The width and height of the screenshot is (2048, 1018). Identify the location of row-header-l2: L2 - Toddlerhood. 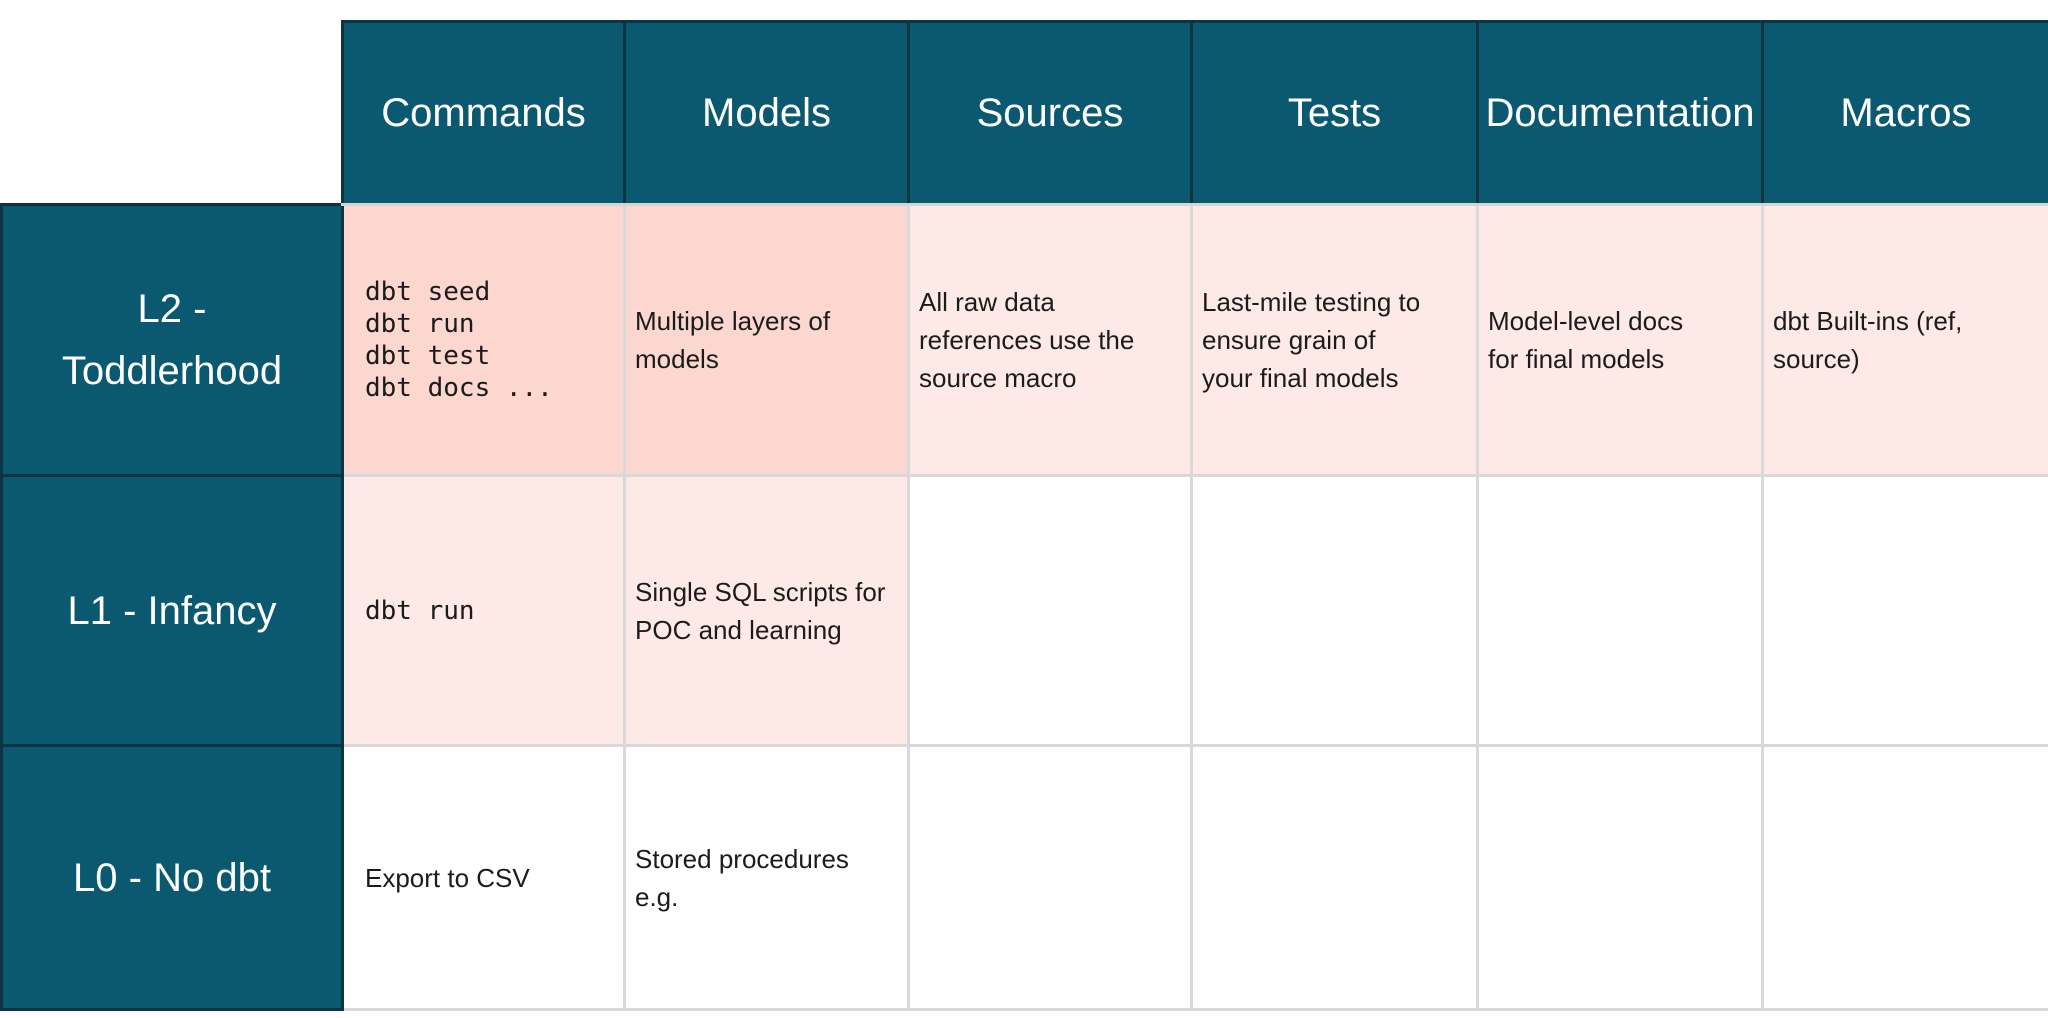
(172, 340).